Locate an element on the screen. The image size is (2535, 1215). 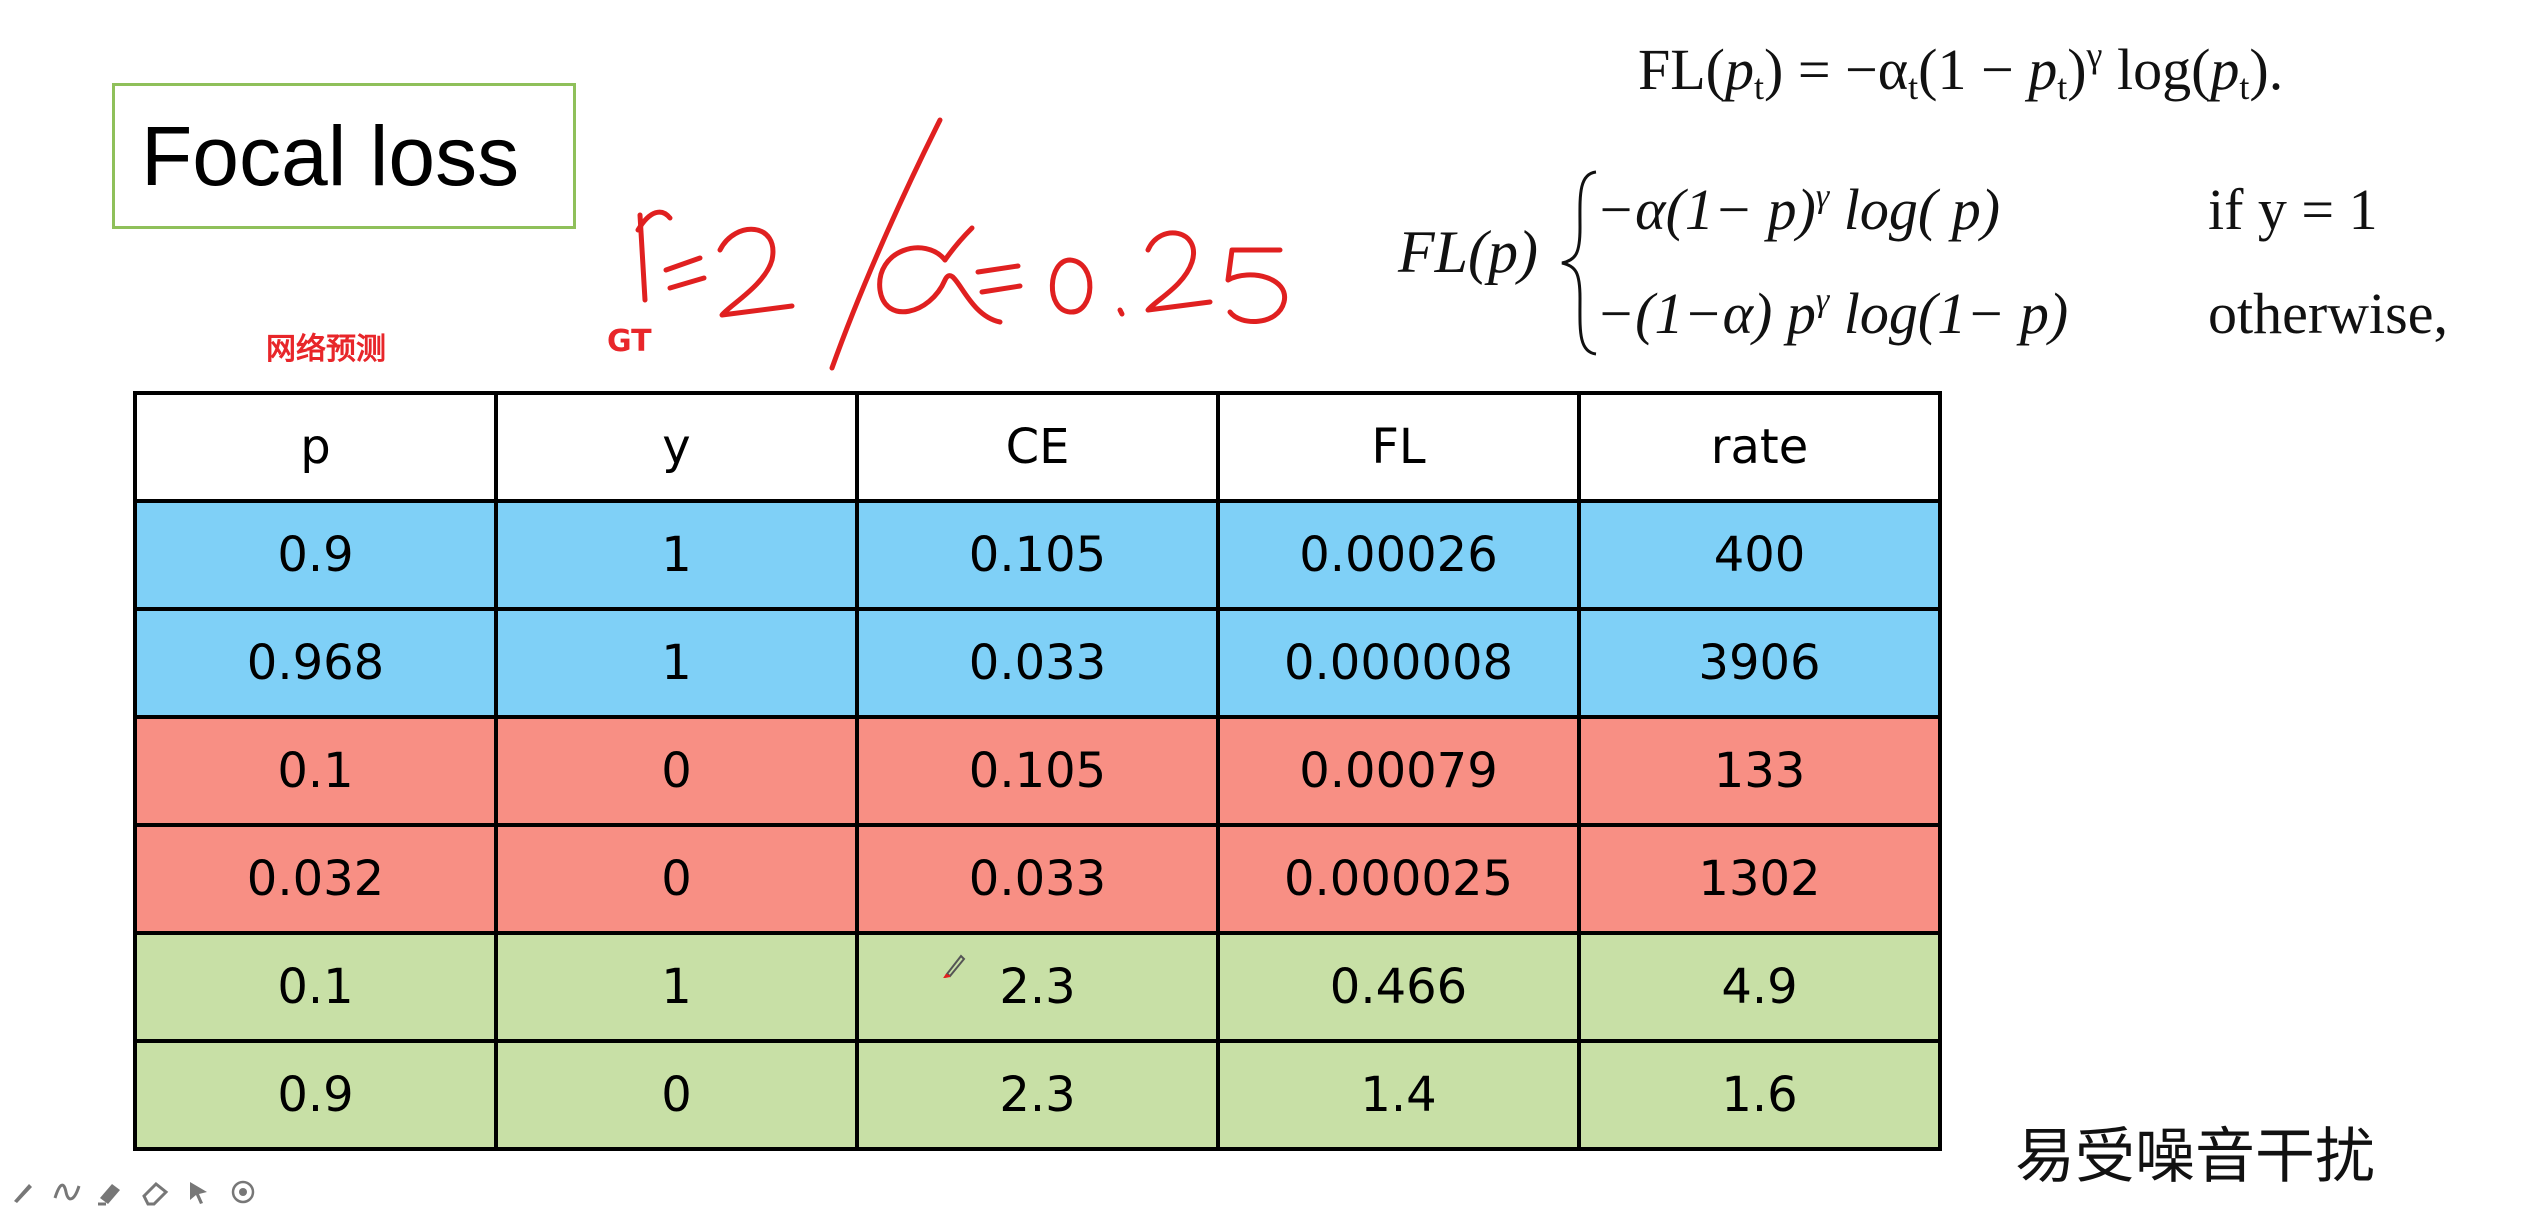
focal-loss-pt-formula: FL(pt) = −αt(1 − pt)γ log(pt). is located at coordinates (1961, 71).